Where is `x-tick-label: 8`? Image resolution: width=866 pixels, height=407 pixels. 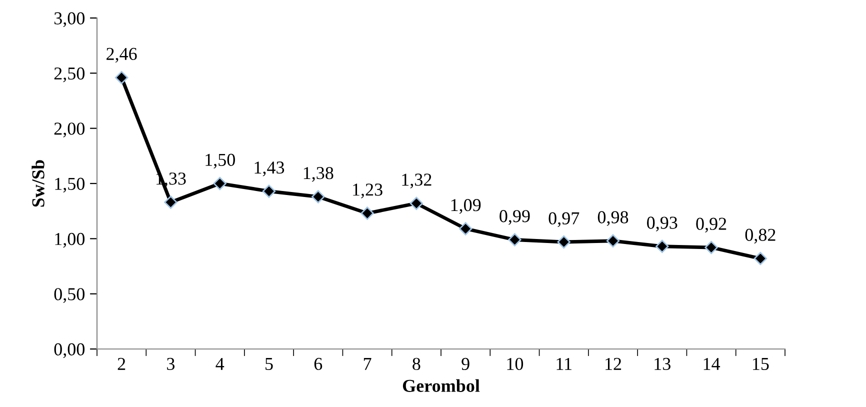
x-tick-label: 8 is located at coordinates (416, 364).